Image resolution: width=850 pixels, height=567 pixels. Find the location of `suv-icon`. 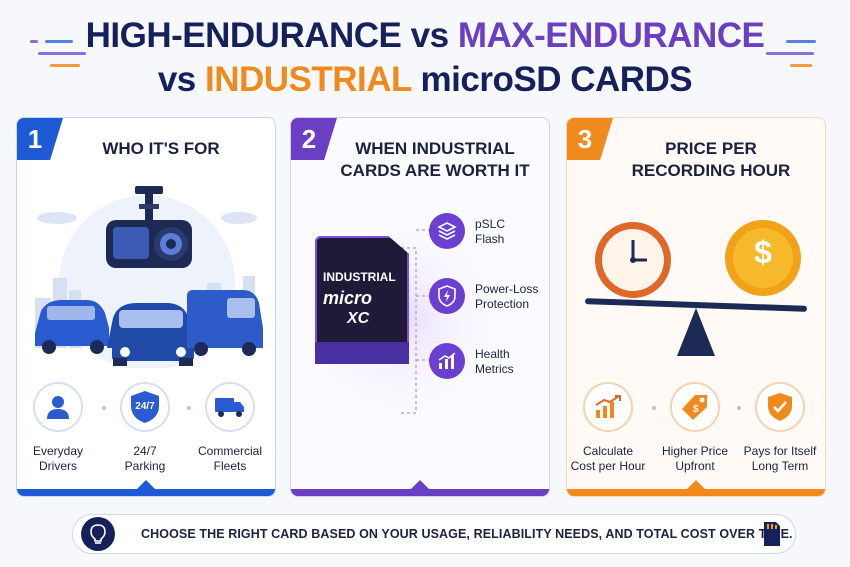

suv-icon is located at coordinates (151, 334).